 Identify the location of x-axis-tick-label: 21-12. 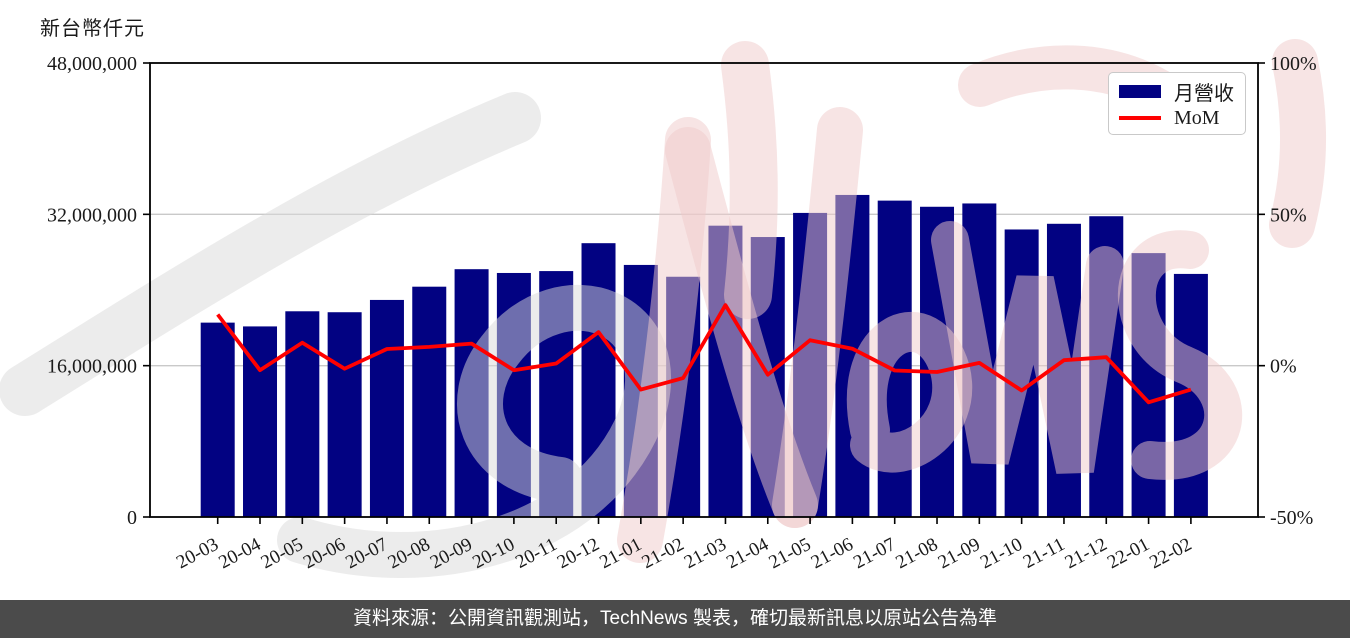
(1086, 553).